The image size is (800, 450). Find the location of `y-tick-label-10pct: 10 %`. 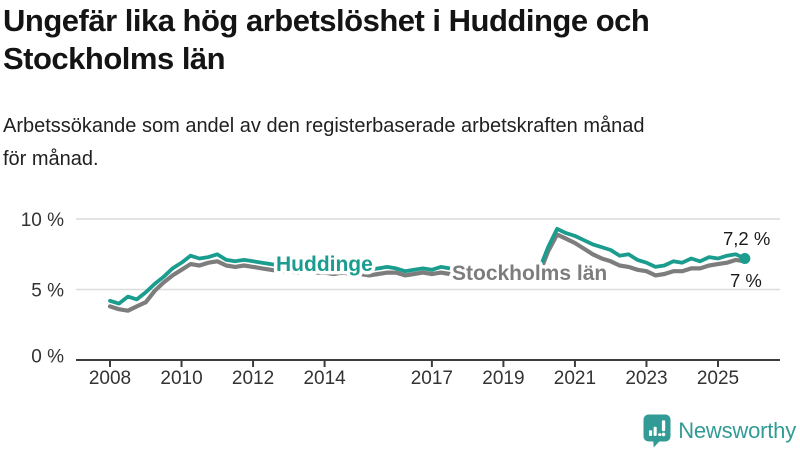

y-tick-label-10pct: 10 % is located at coordinates (42, 220).